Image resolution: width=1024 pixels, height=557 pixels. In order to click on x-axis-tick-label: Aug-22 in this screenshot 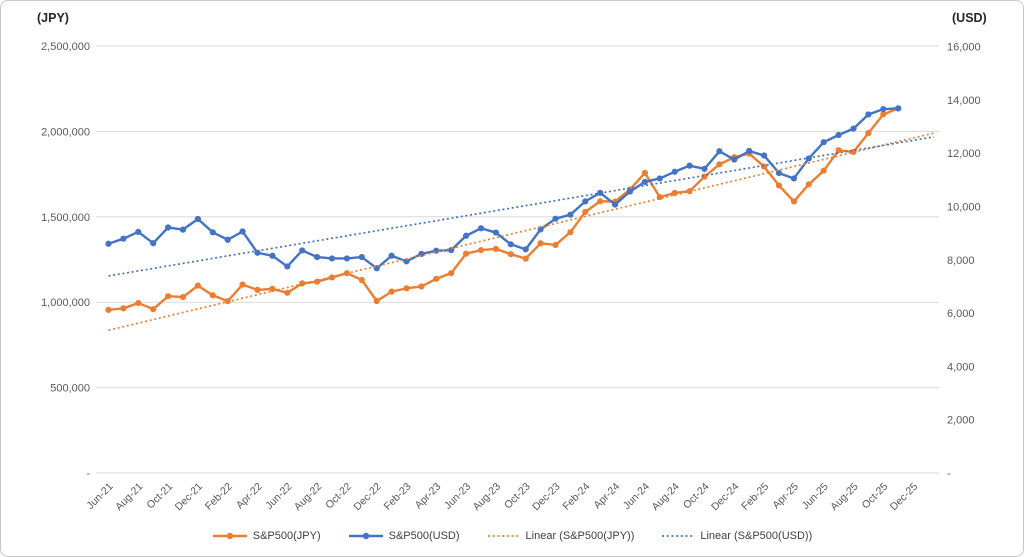, I will do `click(308, 497)`.